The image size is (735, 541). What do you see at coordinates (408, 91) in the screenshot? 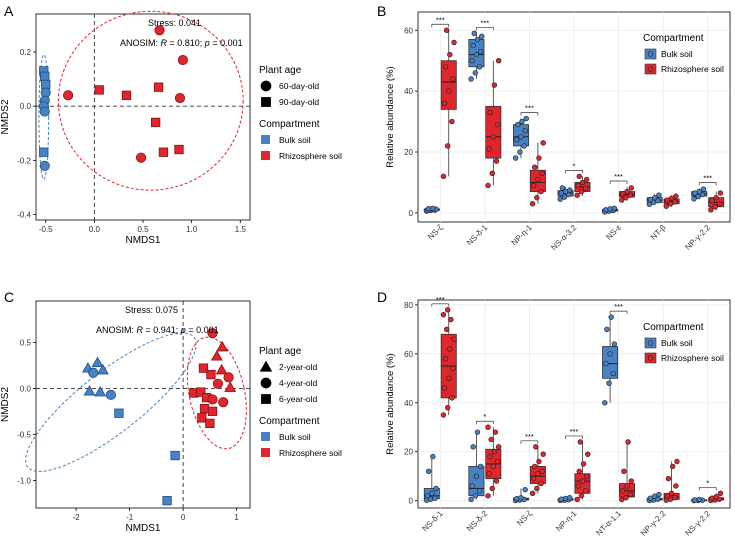
I see `y-tick-label: 40` at bounding box center [408, 91].